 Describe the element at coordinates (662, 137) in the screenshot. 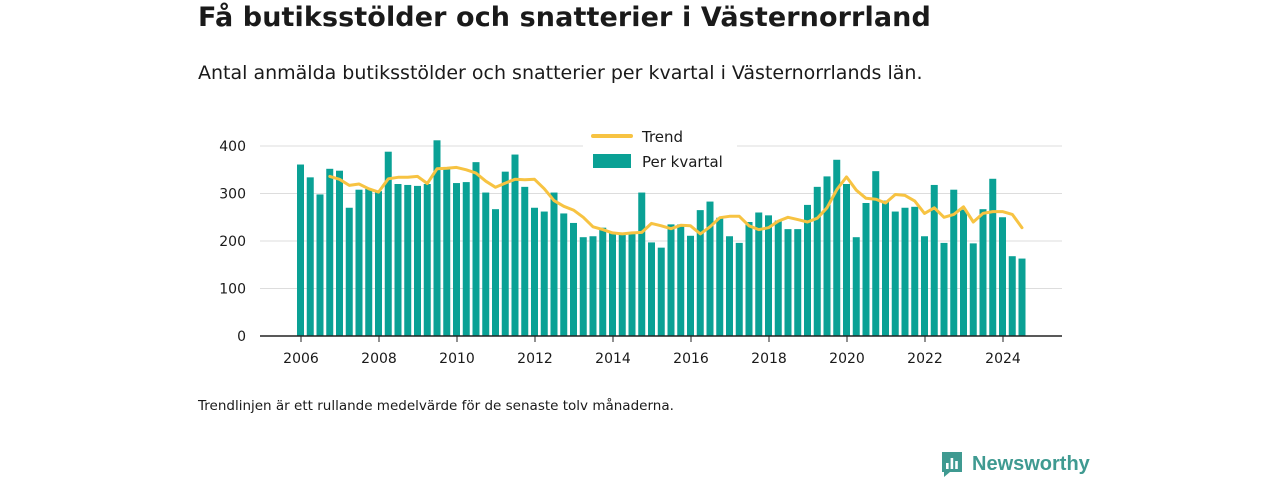

I see `legend-trend-label: Trend` at that location.